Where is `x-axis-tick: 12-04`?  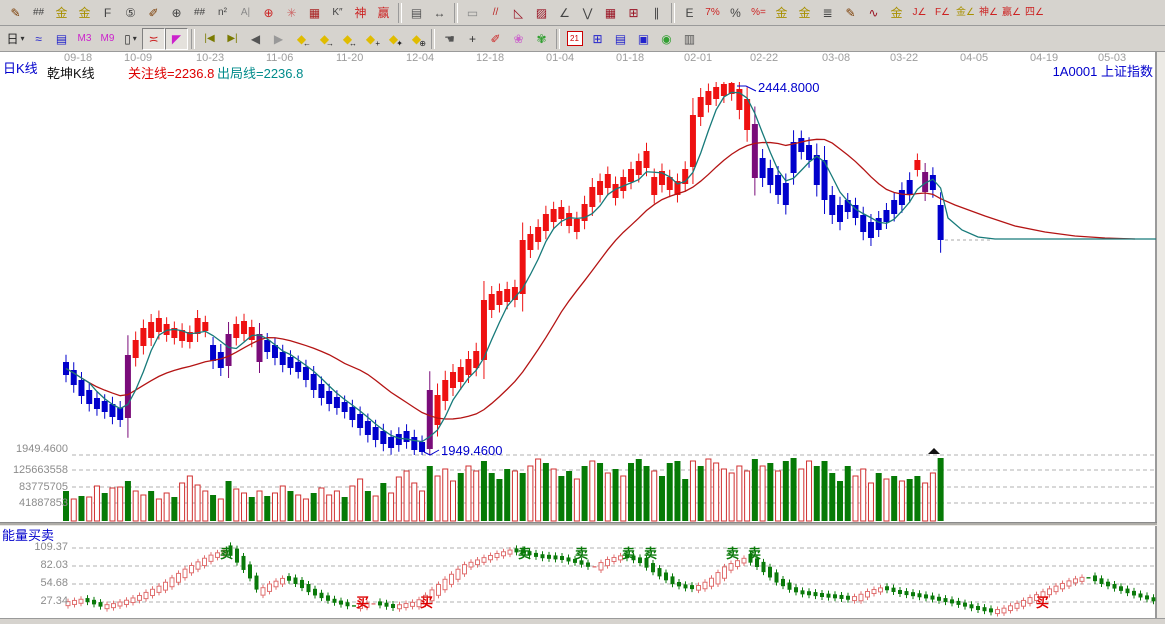 x-axis-tick: 12-04 is located at coordinates (420, 58).